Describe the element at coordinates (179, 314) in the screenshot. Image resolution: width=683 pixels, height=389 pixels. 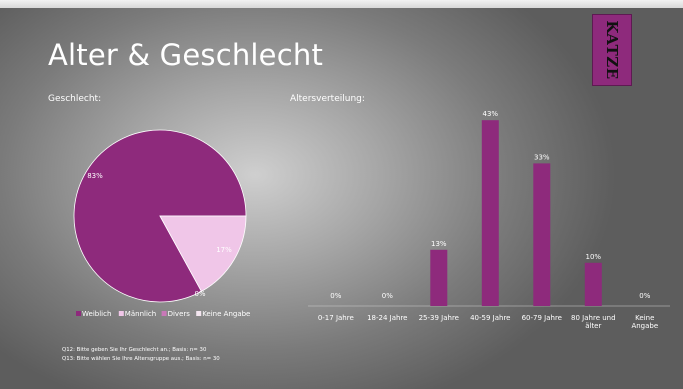
I see `legend-item-divers: Divers` at that location.